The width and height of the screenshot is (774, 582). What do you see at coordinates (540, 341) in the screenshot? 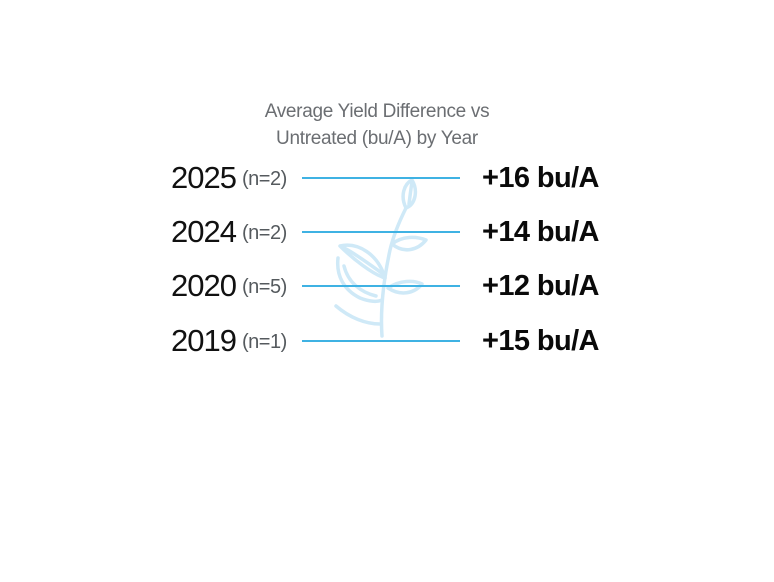
I see `row-value-label: +15 bu/A` at bounding box center [540, 341].